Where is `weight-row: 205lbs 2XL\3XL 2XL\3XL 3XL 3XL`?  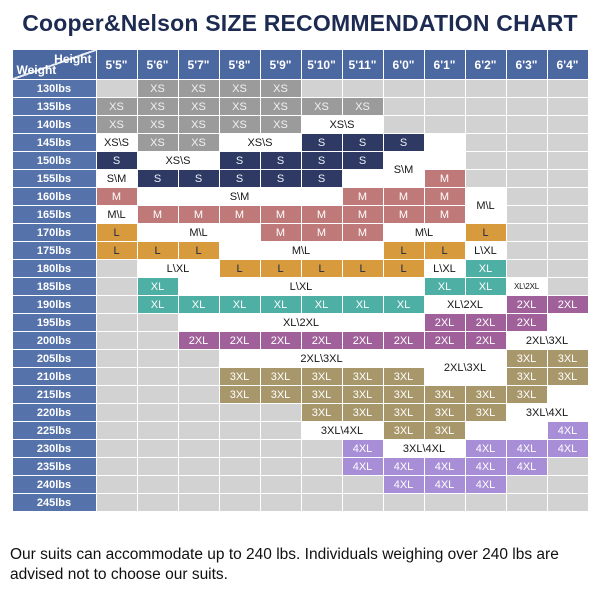
weight-row: 205lbs 2XL\3XL 2XL\3XL 3XL 3XL is located at coordinates (300, 367).